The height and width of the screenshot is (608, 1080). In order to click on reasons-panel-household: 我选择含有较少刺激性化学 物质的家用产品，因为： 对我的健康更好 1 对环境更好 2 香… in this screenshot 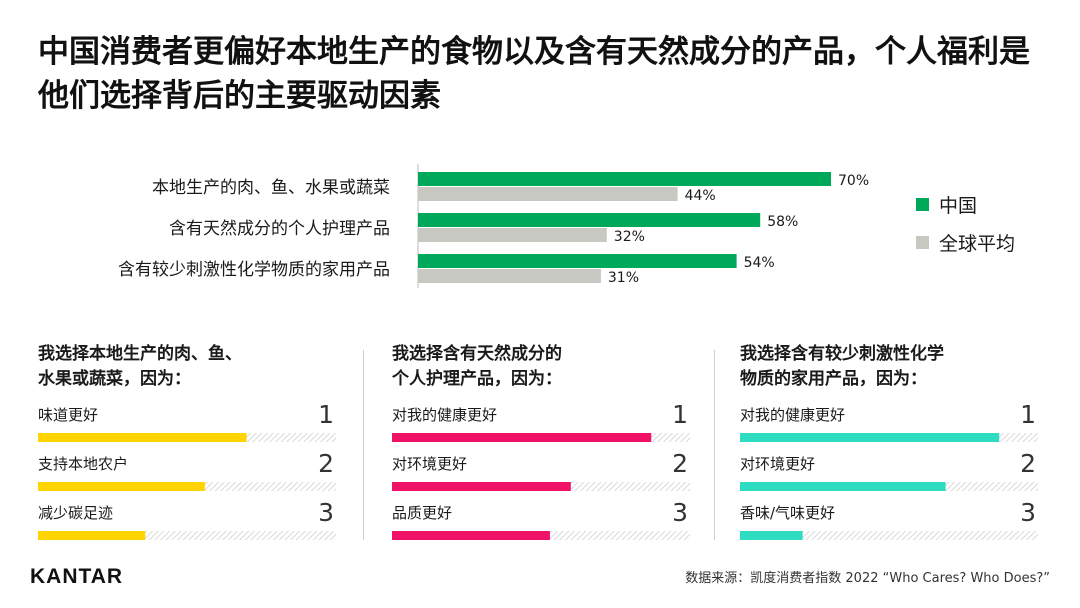, I will do `click(890, 442)`.